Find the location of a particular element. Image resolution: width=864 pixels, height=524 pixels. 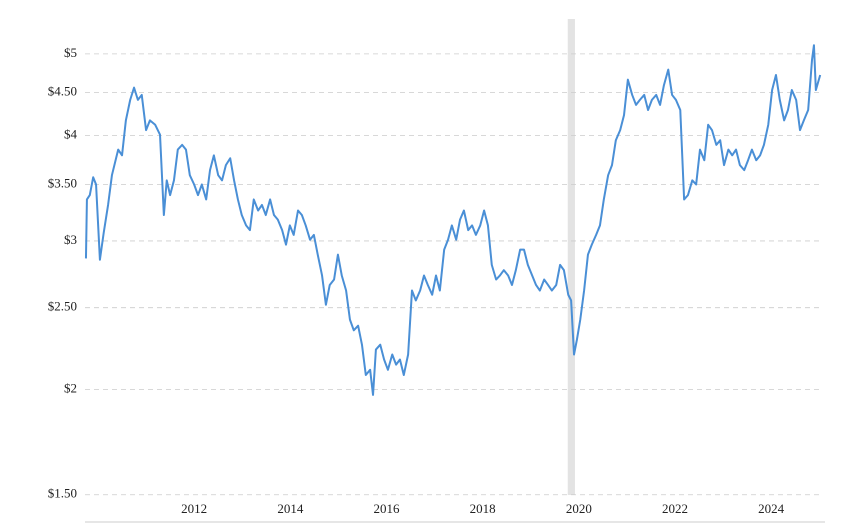

x-tick-label: 2016 is located at coordinates (386, 508).